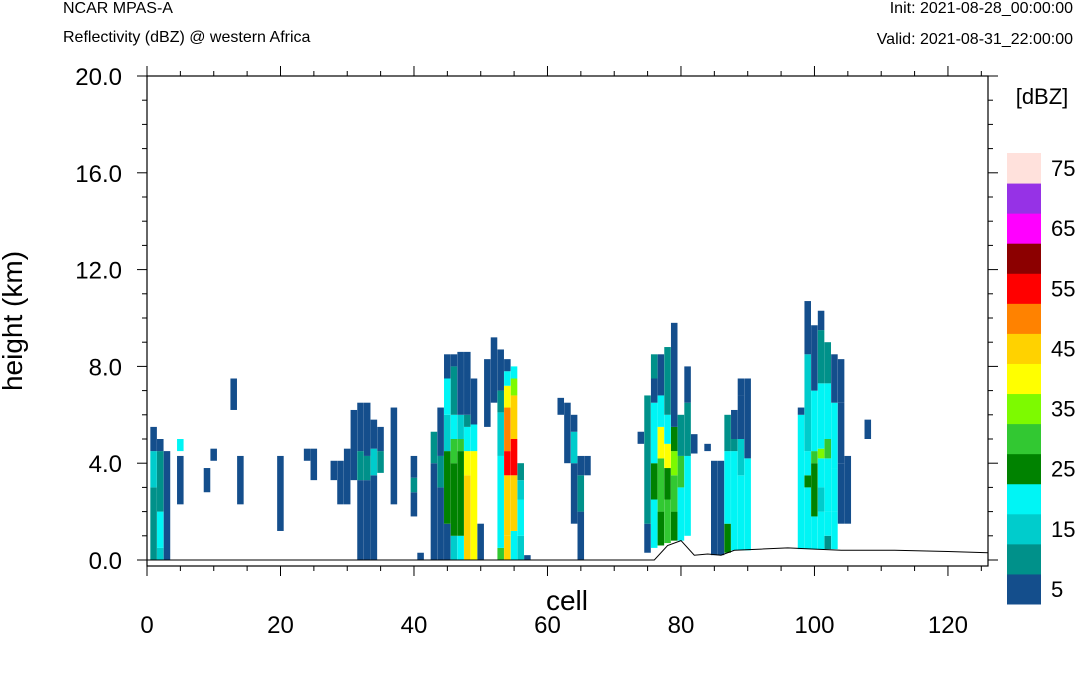 The image size is (1079, 677). What do you see at coordinates (814, 625) in the screenshot?
I see `x-tick-label: 100` at bounding box center [814, 625].